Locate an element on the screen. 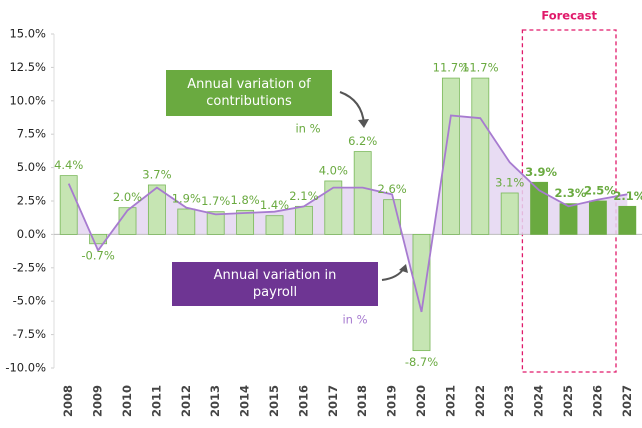  y-tick-label: 5.0% is located at coordinates (31, 167).